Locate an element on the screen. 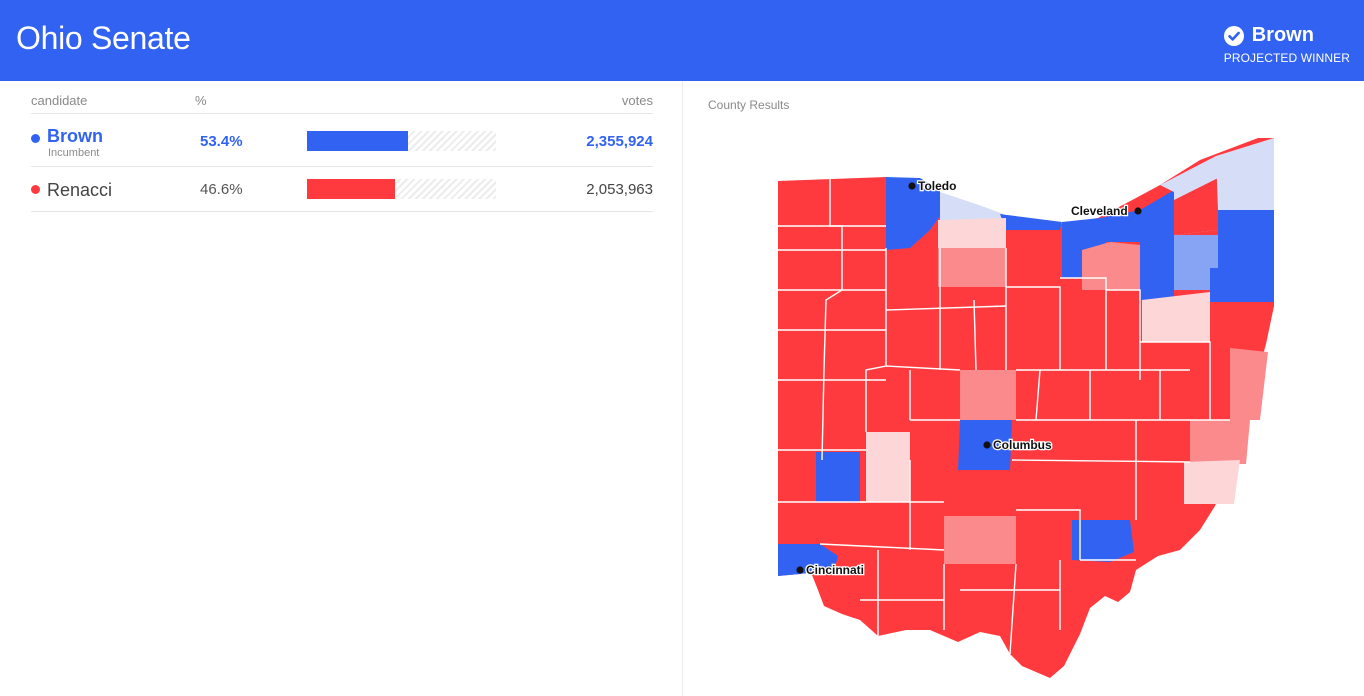 This screenshot has height=696, width=1364. county-darke is located at coordinates (888, 467).